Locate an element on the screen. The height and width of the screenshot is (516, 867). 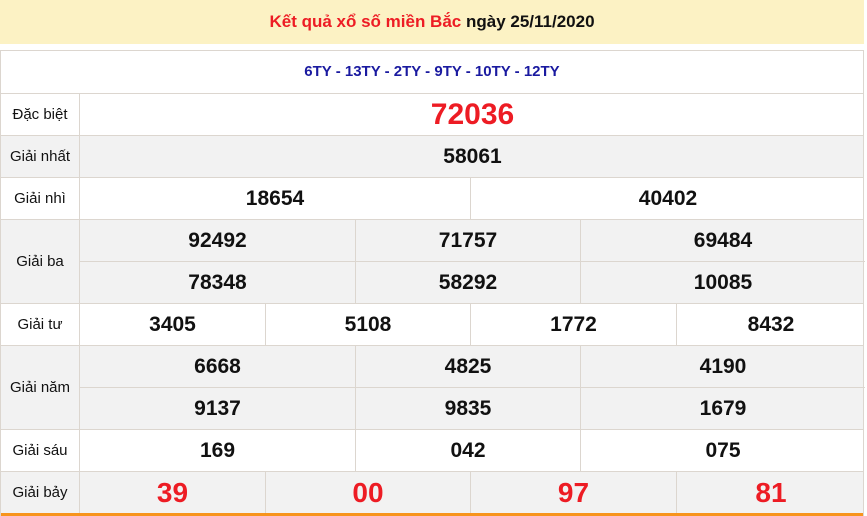
prize-label: Giải tư is located at coordinates (40, 324).